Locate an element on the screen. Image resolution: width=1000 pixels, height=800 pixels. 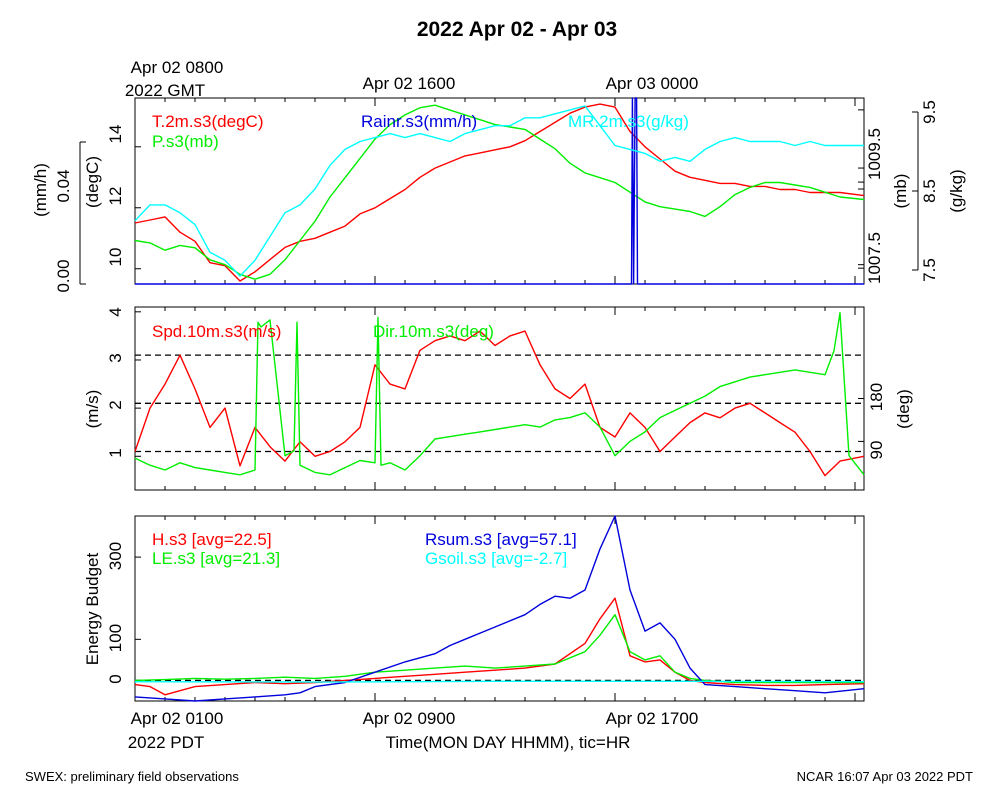
eb-tick: 100 is located at coordinates (115, 638).